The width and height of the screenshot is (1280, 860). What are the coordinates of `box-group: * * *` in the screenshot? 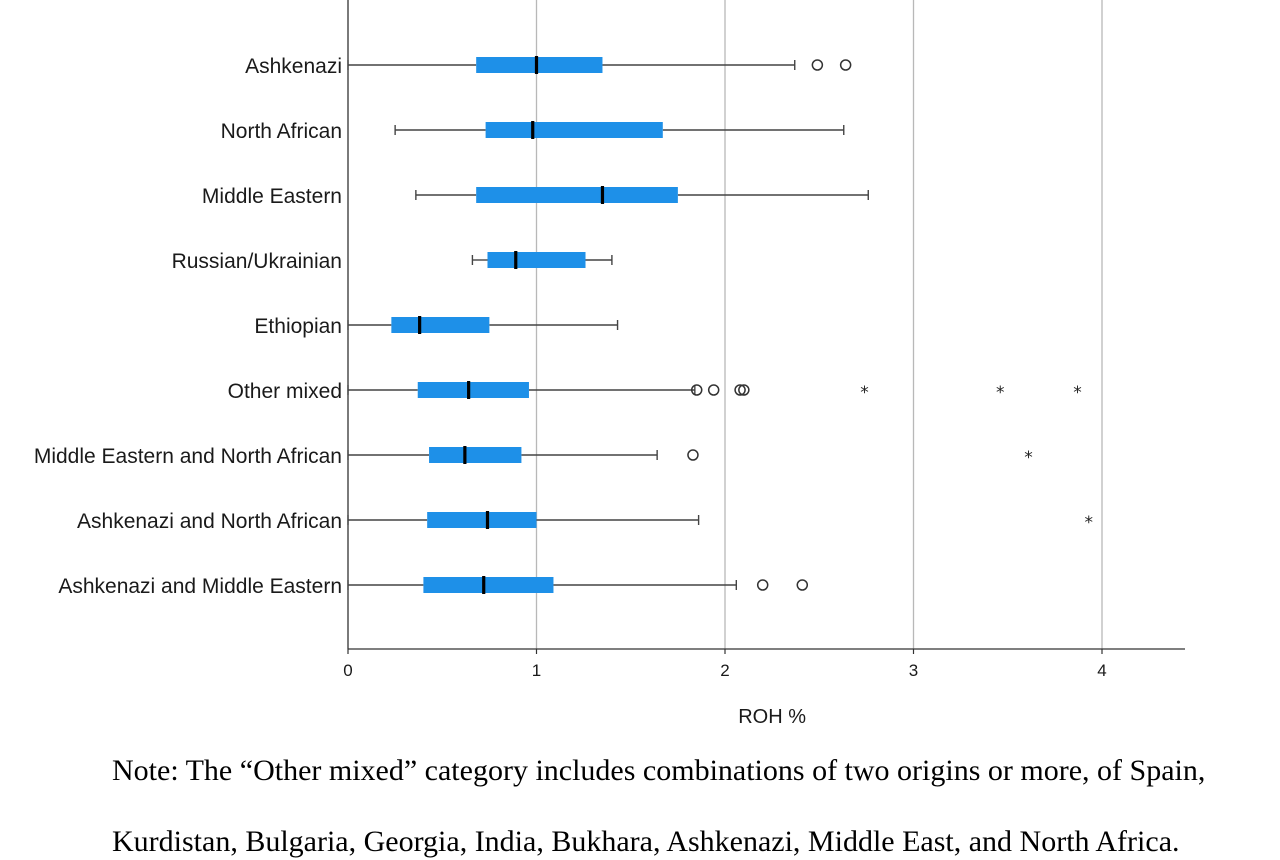 It's located at (714, 392).